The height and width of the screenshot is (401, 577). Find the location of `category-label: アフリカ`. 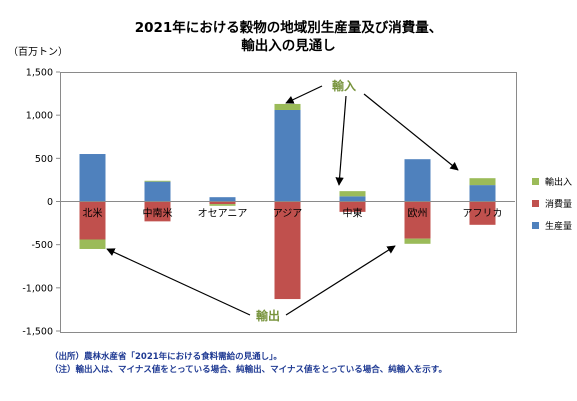

category-label: アフリカ is located at coordinates (483, 214).